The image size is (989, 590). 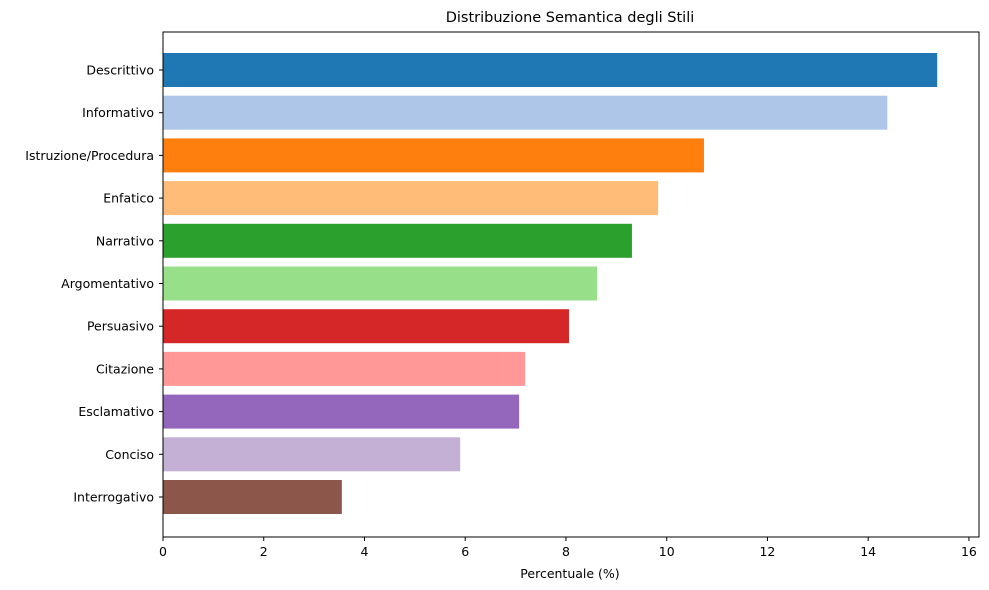 What do you see at coordinates (264, 551) in the screenshot?
I see `x-tick-label: 2` at bounding box center [264, 551].